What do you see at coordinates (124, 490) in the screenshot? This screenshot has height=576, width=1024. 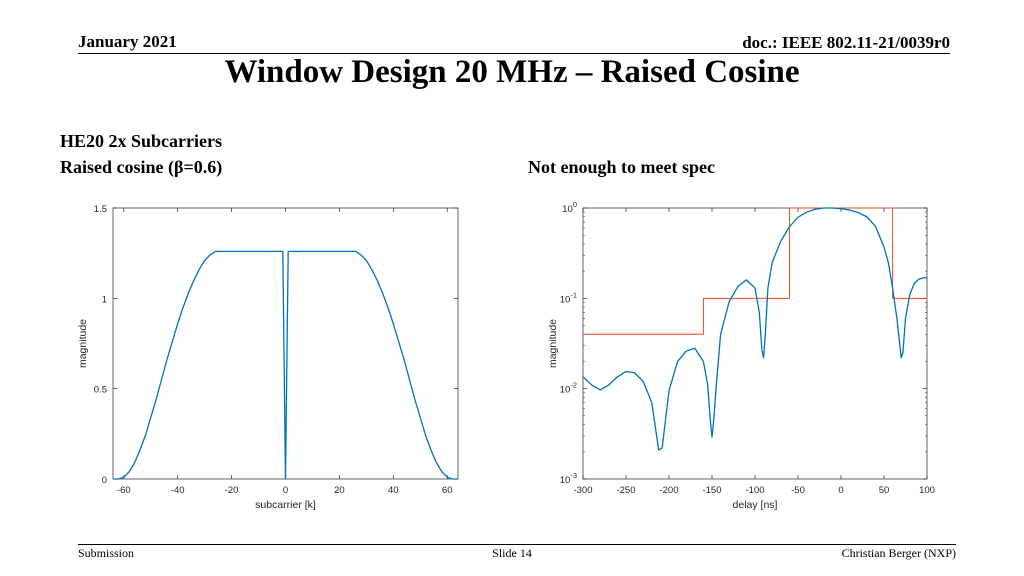 I see `chart1-xtick-label: -60` at bounding box center [124, 490].